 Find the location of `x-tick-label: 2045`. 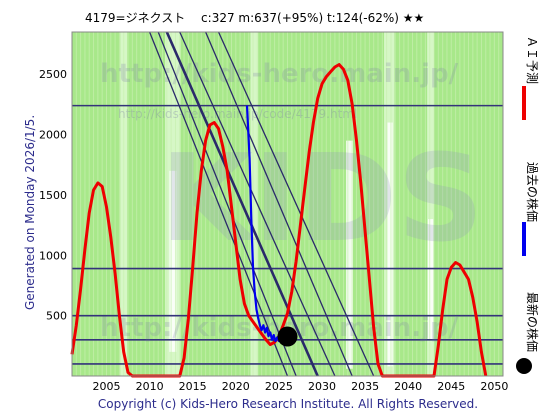

x-tick-label: 2045 is located at coordinates (451, 386).